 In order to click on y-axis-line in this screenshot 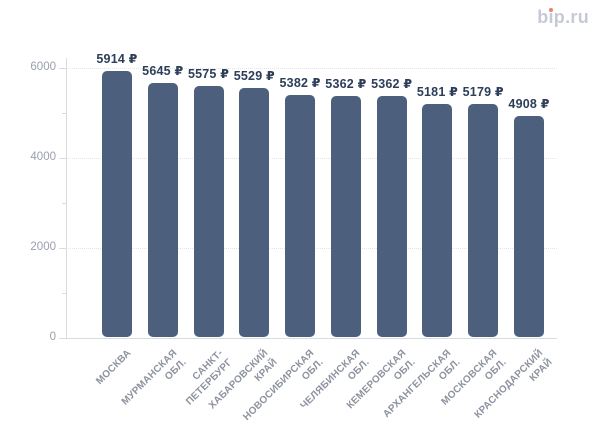, I will do `click(66, 198)`.